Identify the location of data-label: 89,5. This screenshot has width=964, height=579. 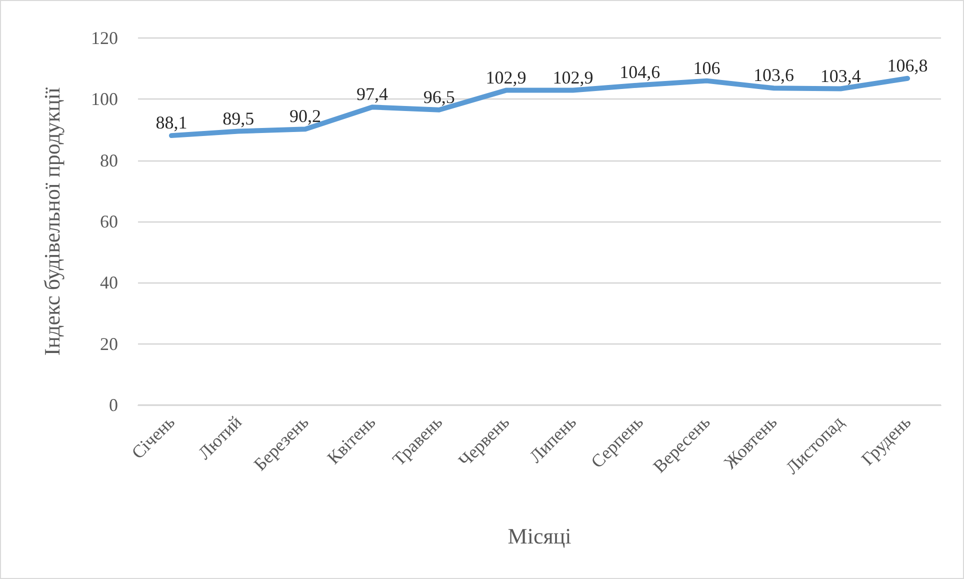
(238, 118).